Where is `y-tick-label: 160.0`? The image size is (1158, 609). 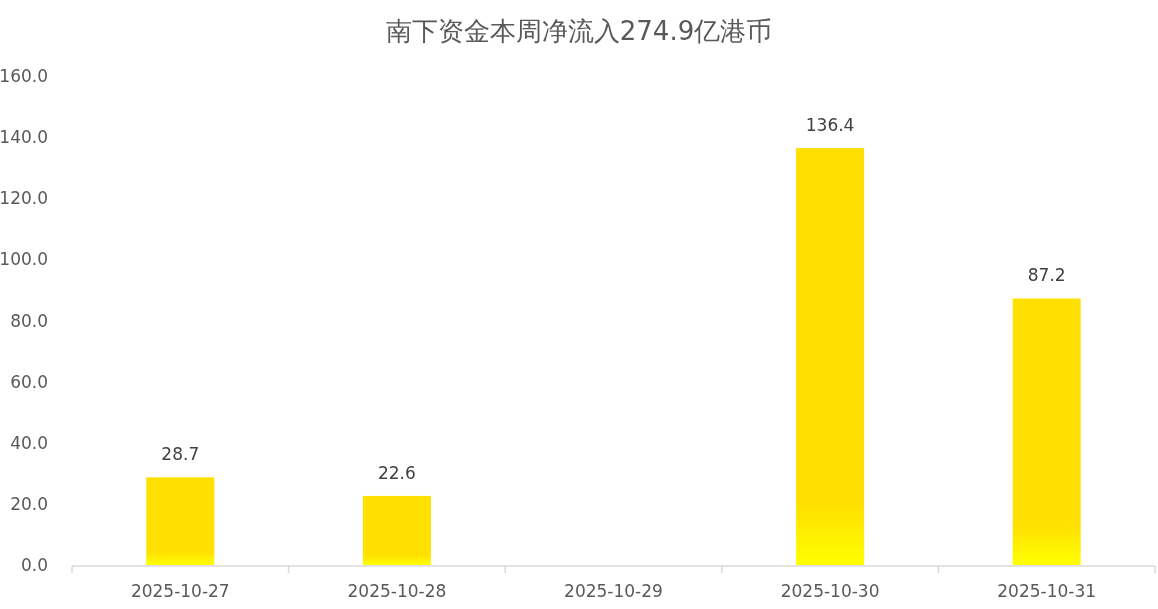
y-tick-label: 160.0 is located at coordinates (24, 76).